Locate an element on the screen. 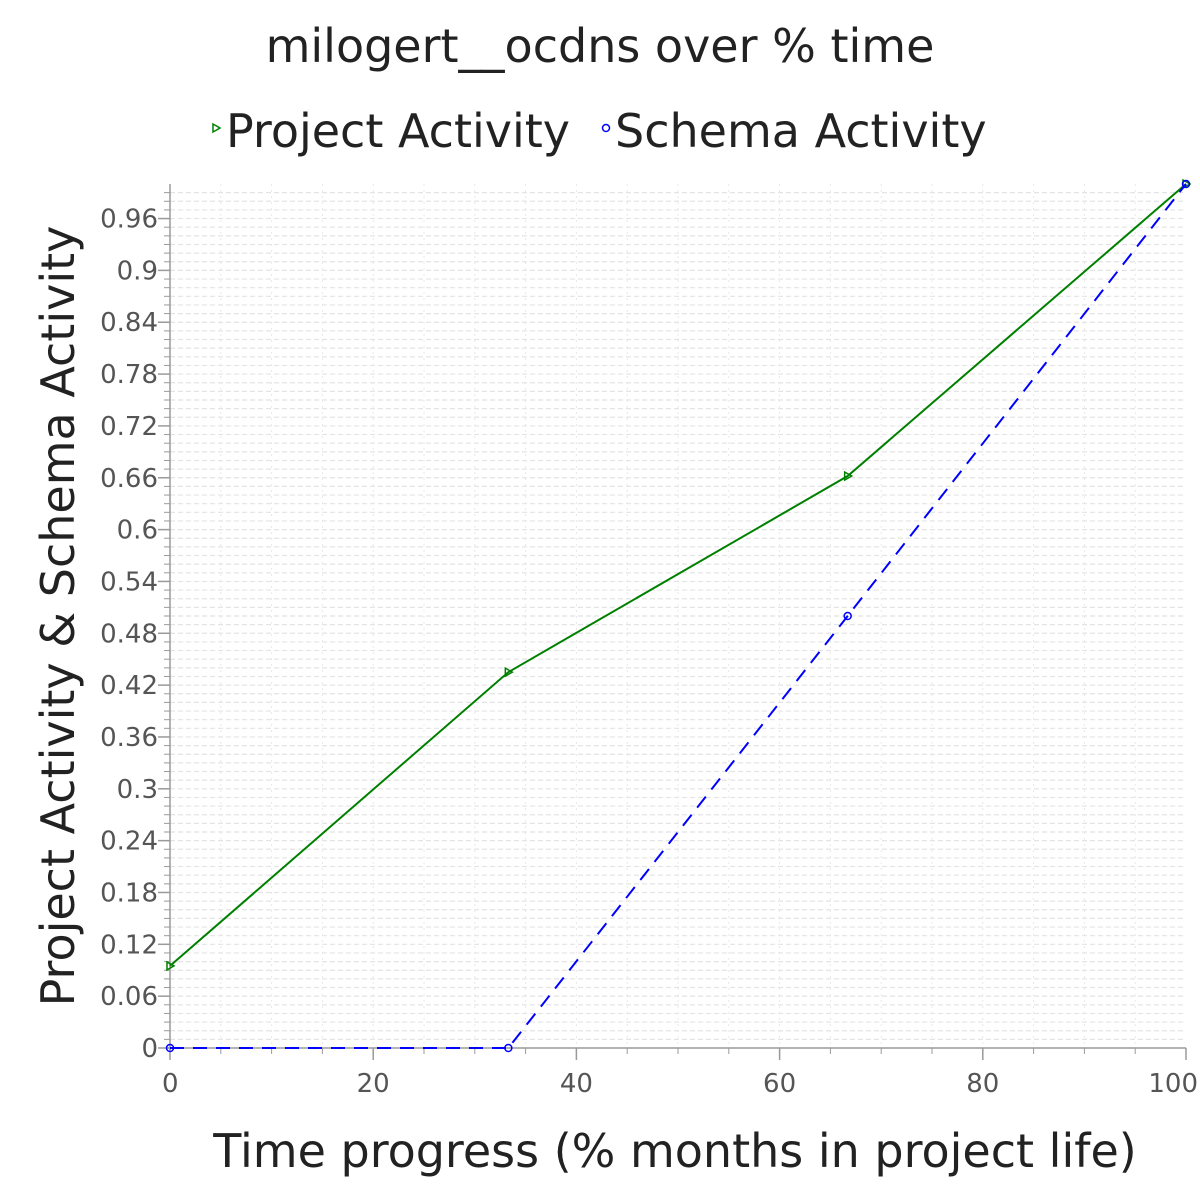  y-tick-label: 0.12 is located at coordinates (129, 945).